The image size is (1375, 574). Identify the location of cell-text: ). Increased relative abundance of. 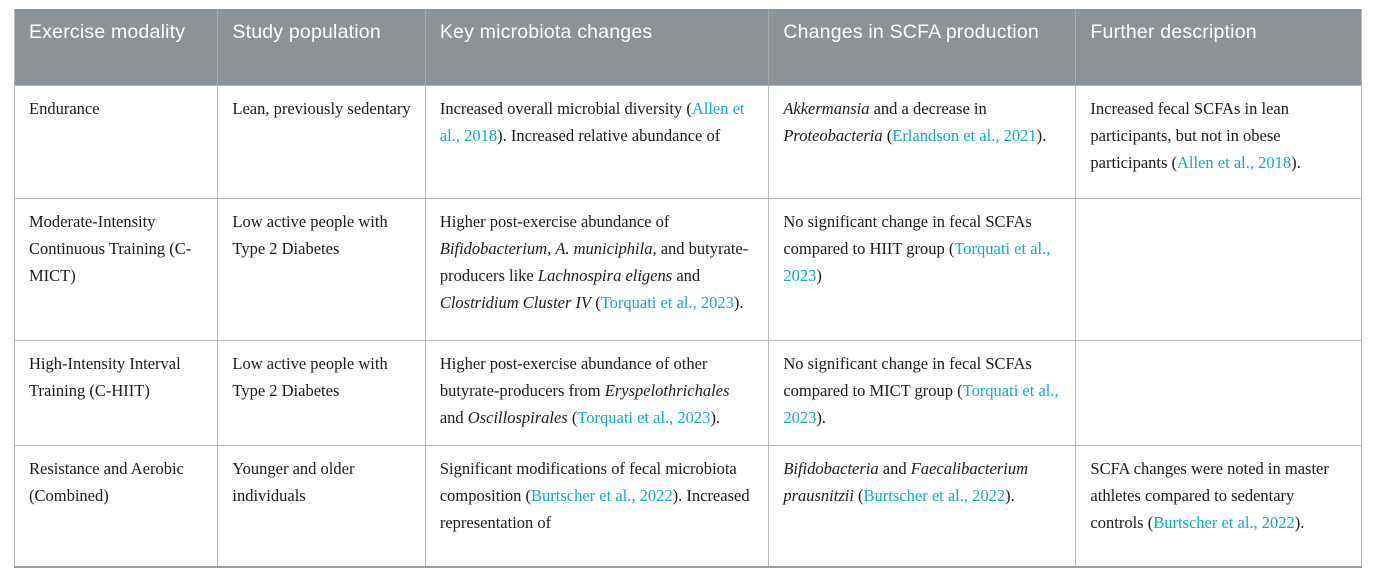
(609, 135).